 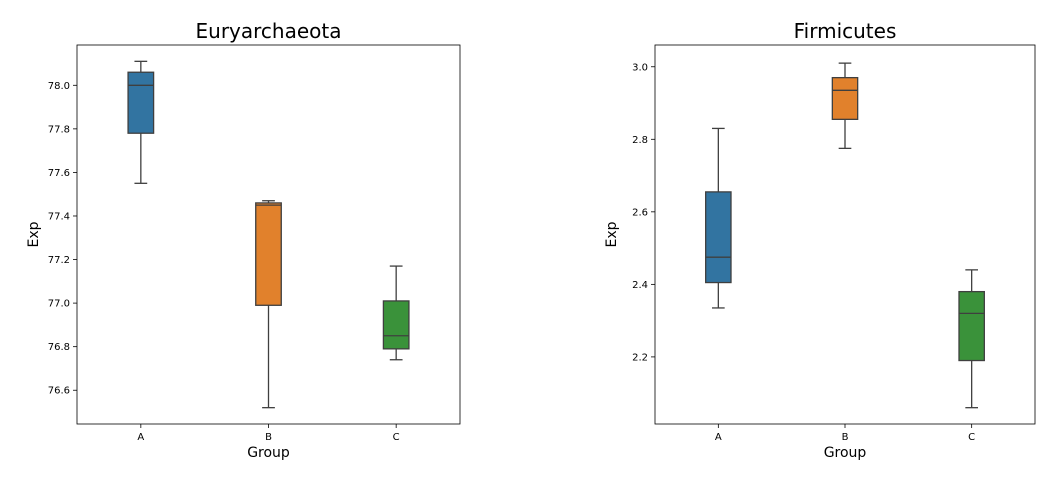 I want to click on chart-title: Firmicutes, so click(x=845, y=31).